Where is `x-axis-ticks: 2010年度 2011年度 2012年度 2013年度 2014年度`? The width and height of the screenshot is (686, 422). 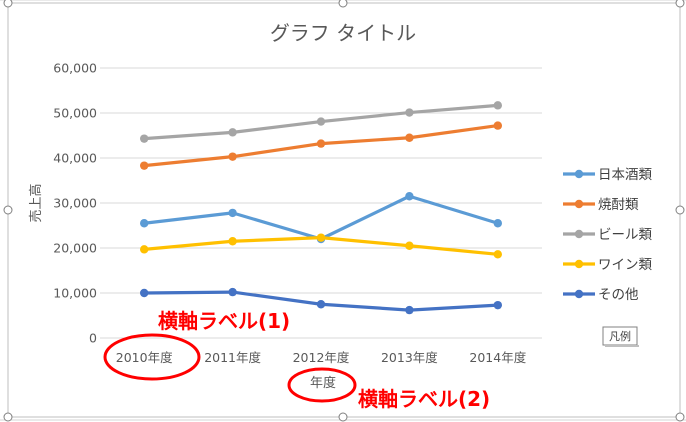
x-axis-ticks: 2010年度 2011年度 2012年度 2013年度 2014年度 is located at coordinates (321, 357).